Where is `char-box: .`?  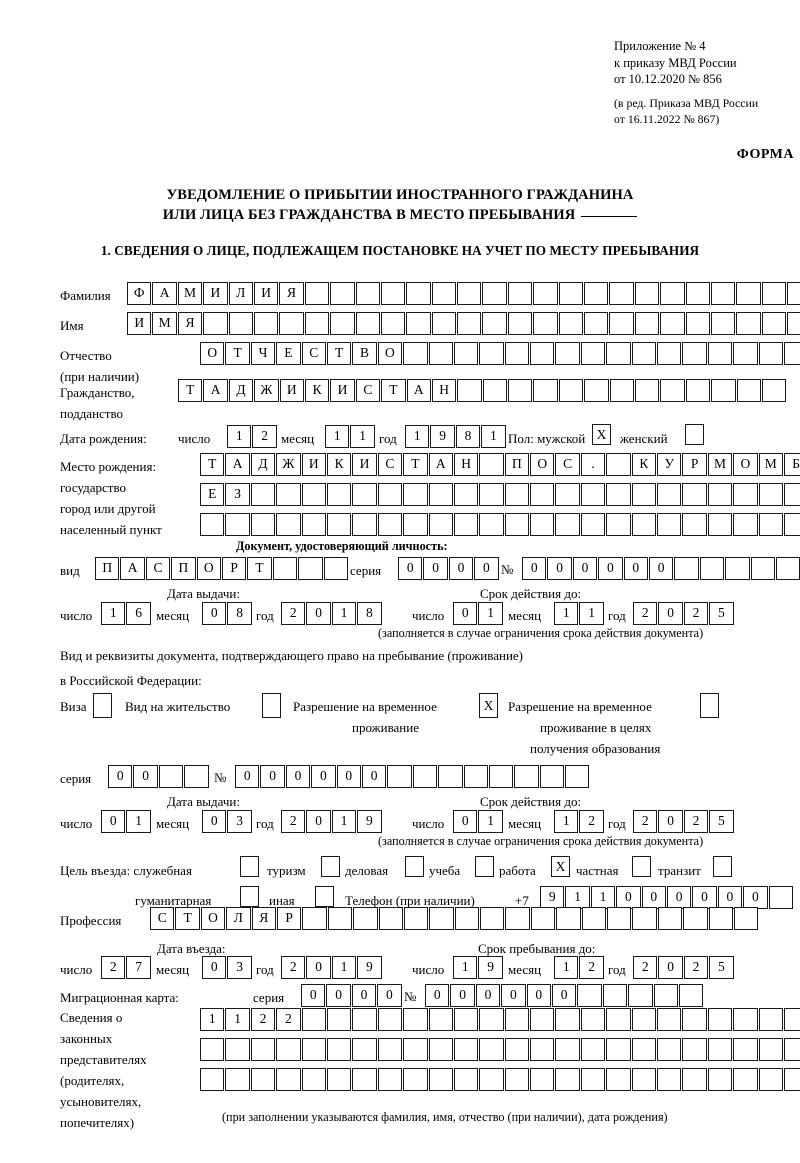 char-box: . is located at coordinates (593, 464).